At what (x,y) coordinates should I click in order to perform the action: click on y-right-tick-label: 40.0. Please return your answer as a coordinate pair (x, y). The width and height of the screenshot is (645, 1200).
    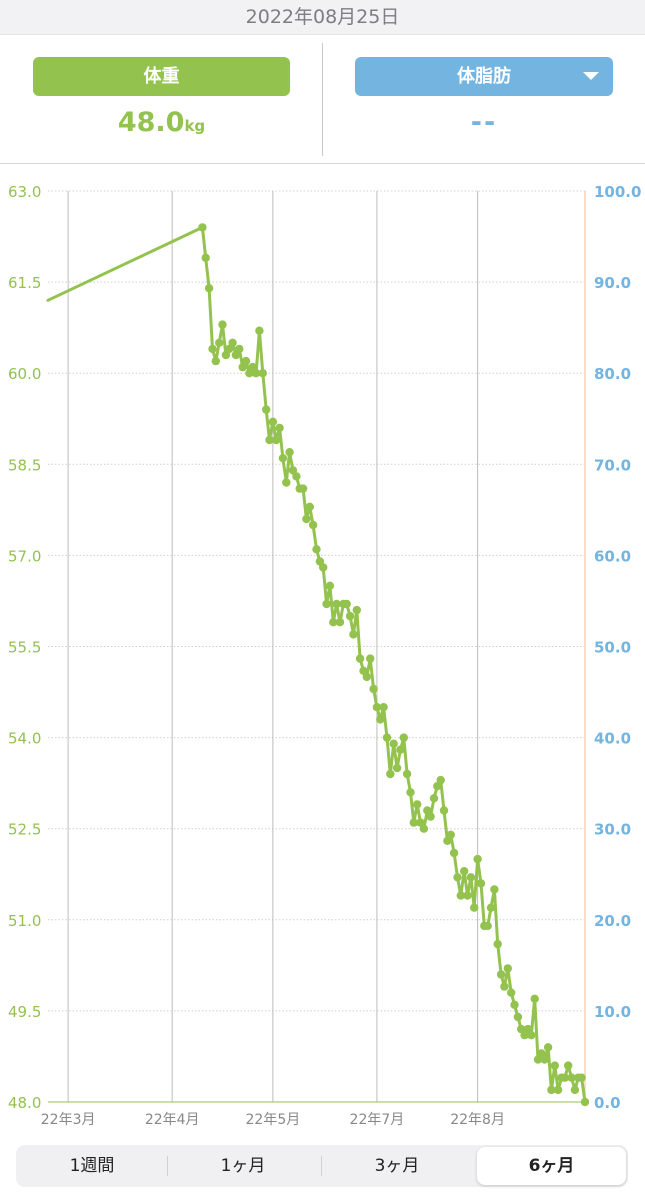
    Looking at the image, I should click on (612, 739).